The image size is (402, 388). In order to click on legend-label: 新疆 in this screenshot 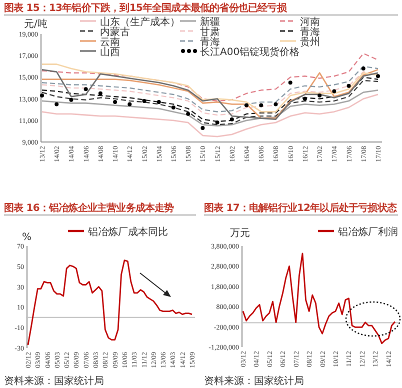, I will do `click(210, 22)`.